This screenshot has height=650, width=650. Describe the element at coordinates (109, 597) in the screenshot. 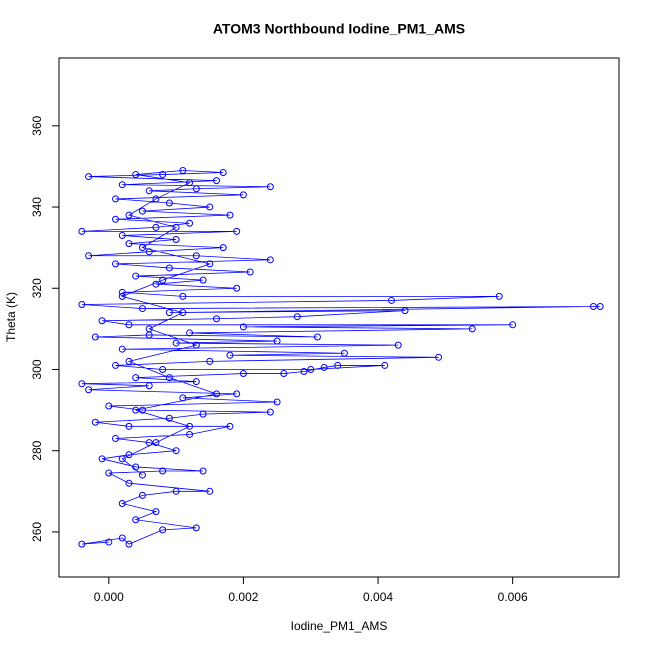

I see `x-tick-label: 0.000` at that location.